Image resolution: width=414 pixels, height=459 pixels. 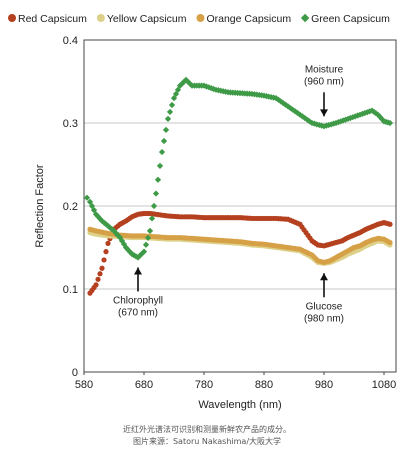 I want to click on y-tick-label: 0.3, so click(x=70, y=124).